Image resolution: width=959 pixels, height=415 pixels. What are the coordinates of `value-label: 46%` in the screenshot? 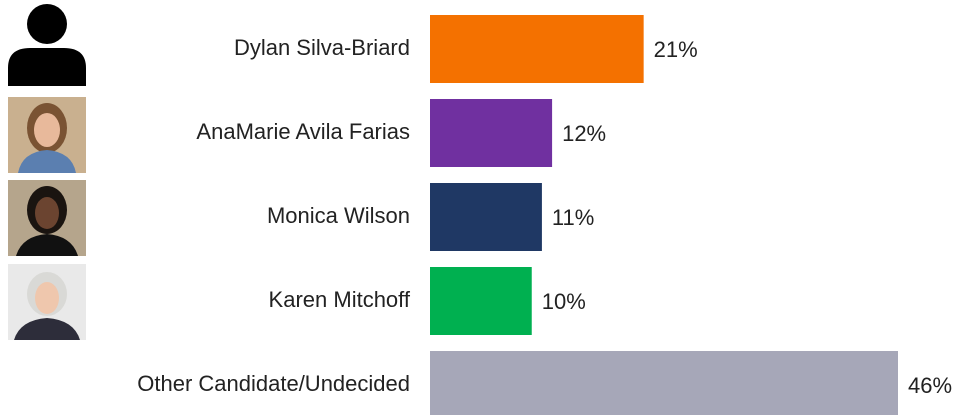 It's located at (930, 385).